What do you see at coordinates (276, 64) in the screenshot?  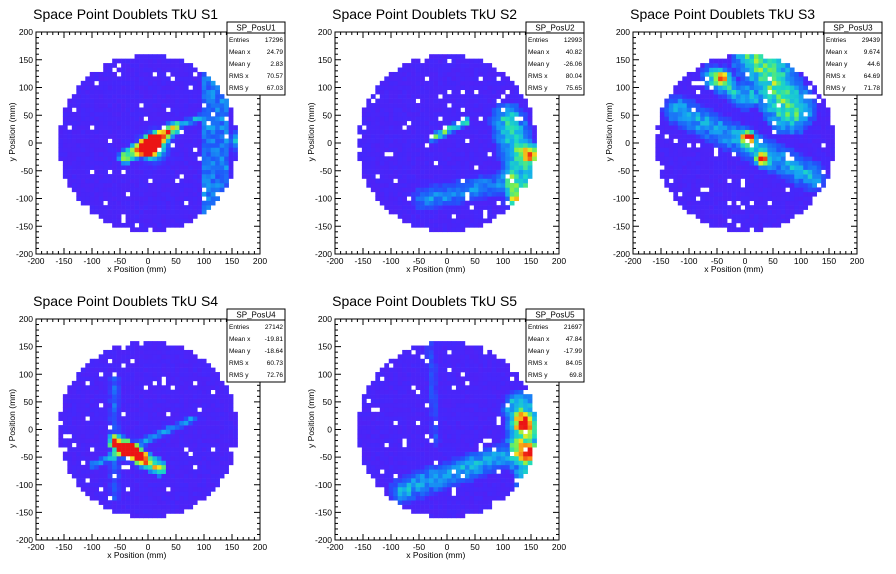 I see `stats-row-value: 2.83` at bounding box center [276, 64].